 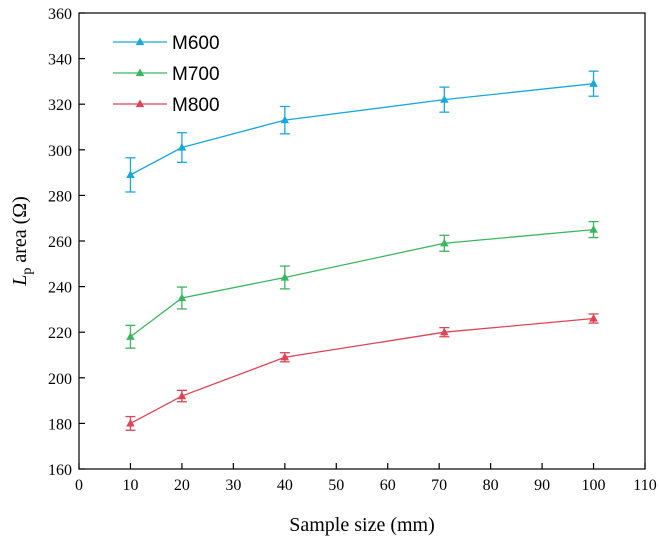 What do you see at coordinates (388, 485) in the screenshot?
I see `x-tick-label: 60` at bounding box center [388, 485].